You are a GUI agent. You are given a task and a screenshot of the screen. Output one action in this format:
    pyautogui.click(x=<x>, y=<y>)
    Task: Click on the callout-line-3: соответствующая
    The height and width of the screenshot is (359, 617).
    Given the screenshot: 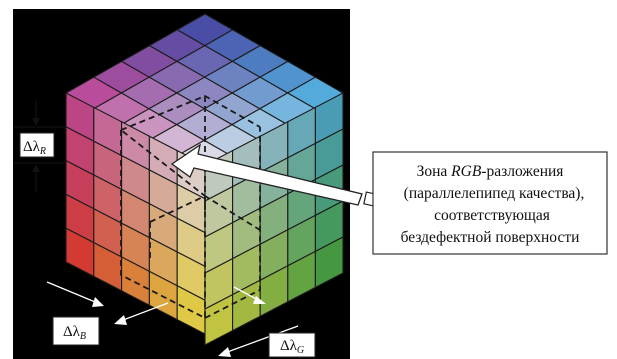 What is the action you would take?
    pyautogui.click(x=492, y=215)
    